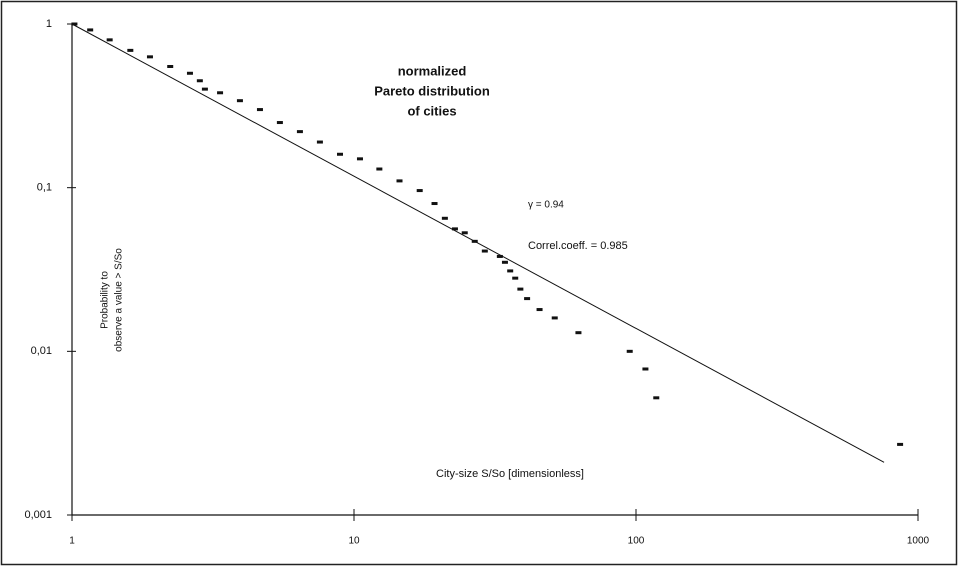 This screenshot has width=959, height=567. I want to click on y-axis-label: Probability to, so click(105, 300).